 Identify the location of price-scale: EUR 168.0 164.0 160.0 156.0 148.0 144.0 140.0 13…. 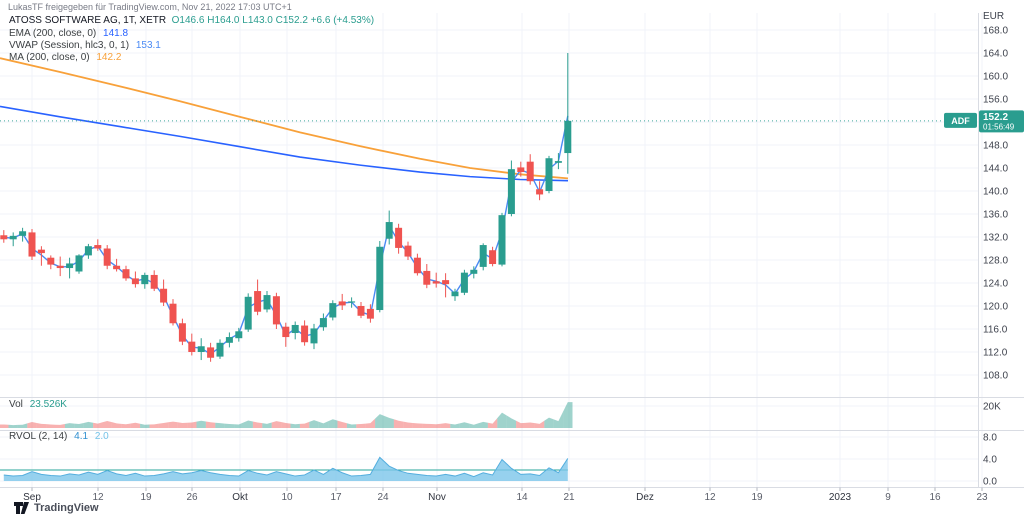
(995, 249).